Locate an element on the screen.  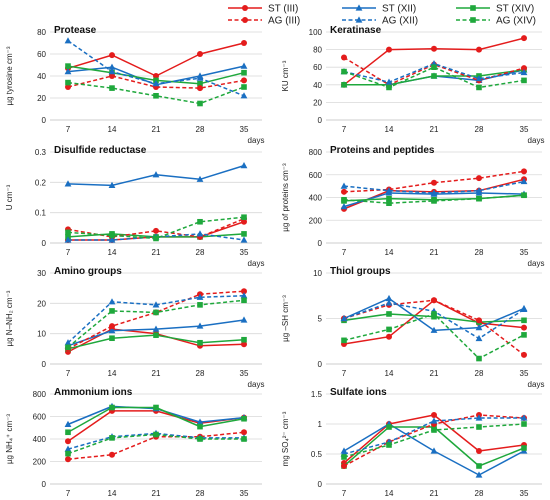
series-st-xii is located at coordinates (156, 332).